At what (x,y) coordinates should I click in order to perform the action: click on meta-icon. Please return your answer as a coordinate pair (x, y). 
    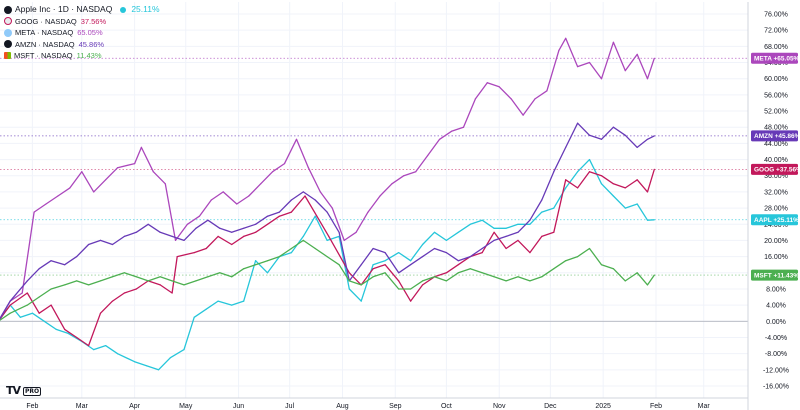
    Looking at the image, I should click on (8, 32).